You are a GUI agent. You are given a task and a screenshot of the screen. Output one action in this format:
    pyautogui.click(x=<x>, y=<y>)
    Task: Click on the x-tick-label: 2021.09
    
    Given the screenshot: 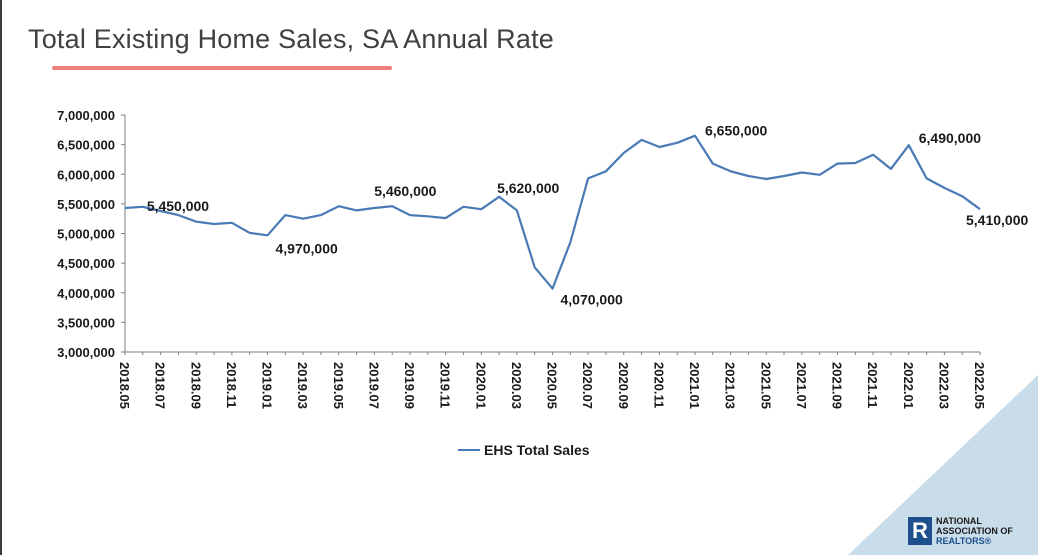 What is the action you would take?
    pyautogui.click(x=837, y=385)
    